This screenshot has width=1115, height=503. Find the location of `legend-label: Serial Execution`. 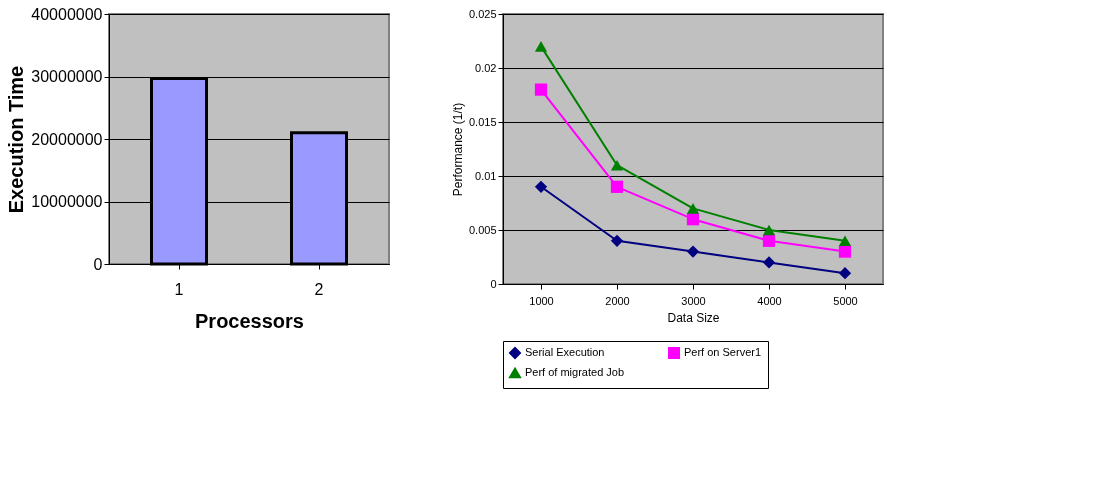

legend-label: Serial Execution is located at coordinates (565, 352).